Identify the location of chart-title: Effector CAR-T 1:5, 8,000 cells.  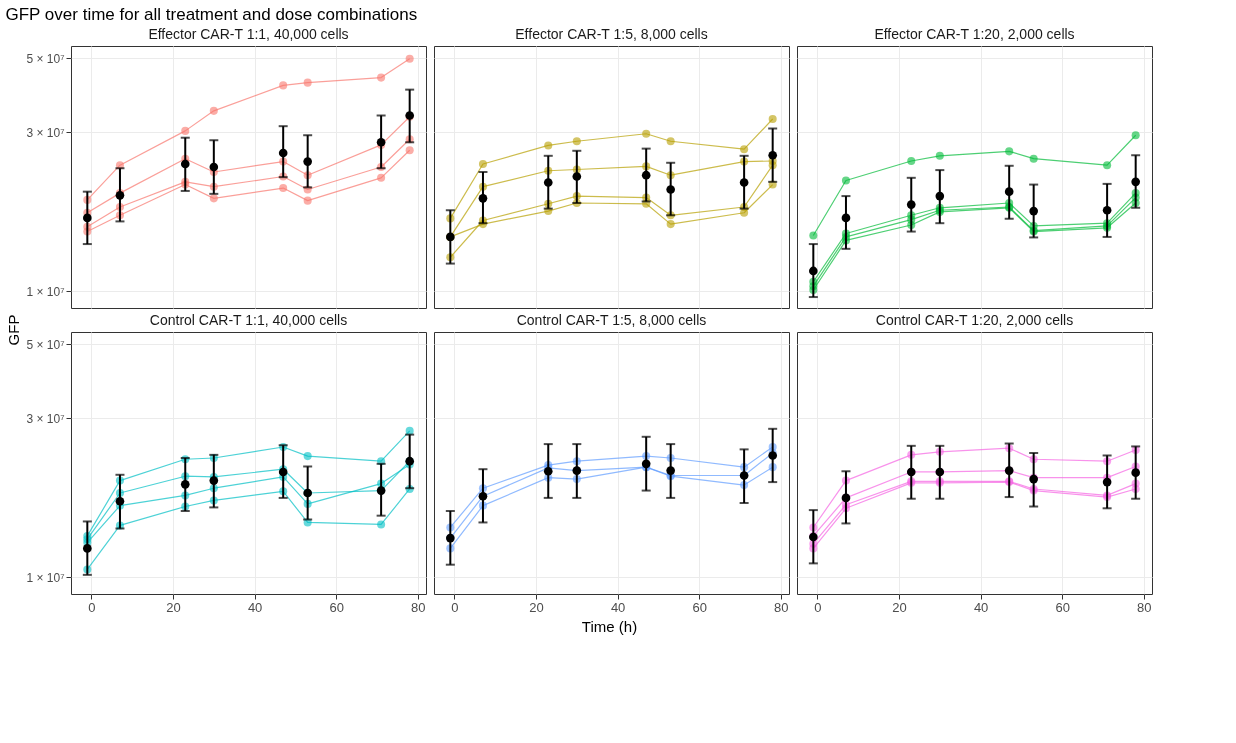
(611, 34).